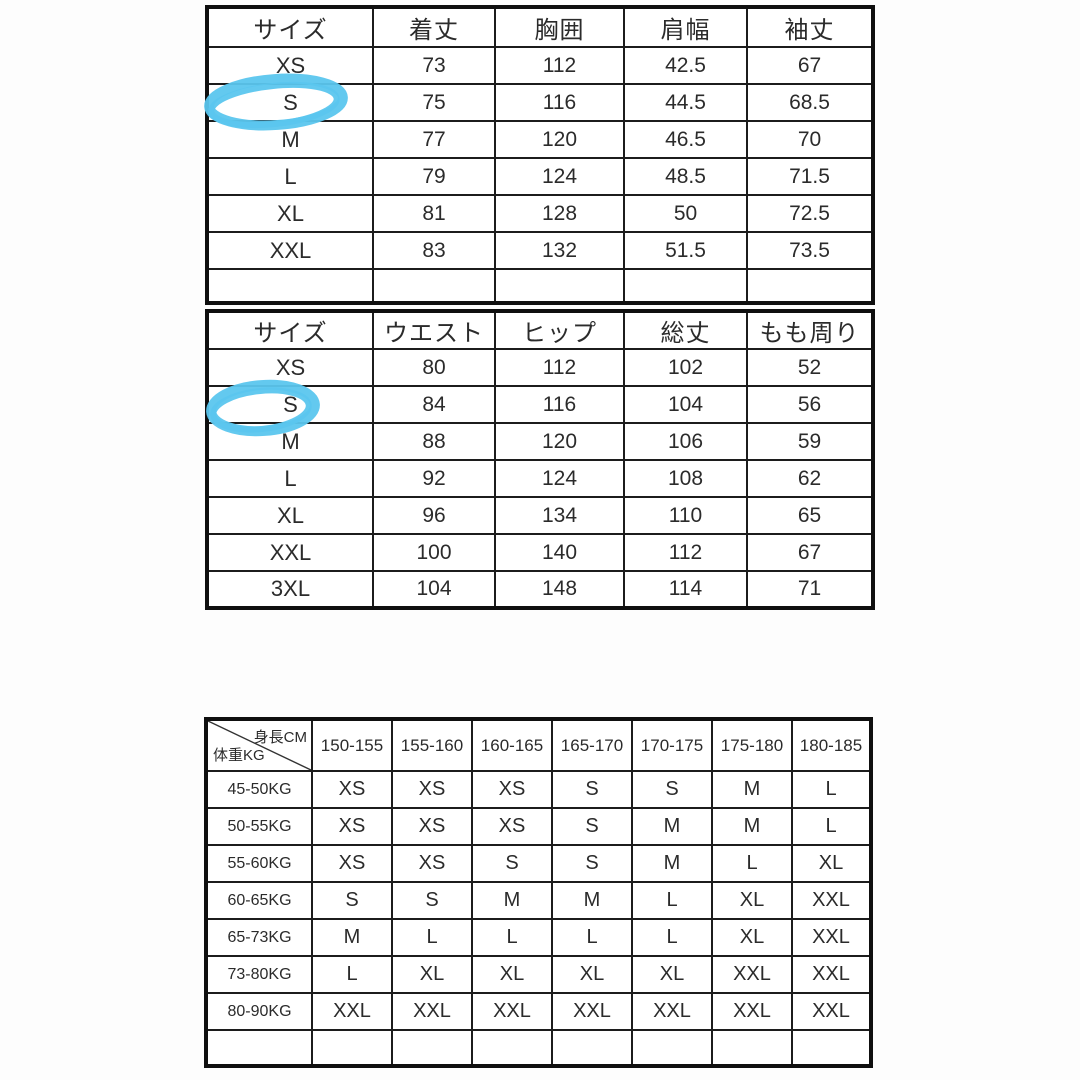  Describe the element at coordinates (685, 65) in the screenshot. I see `measurement-value-cell: 42.5` at that location.